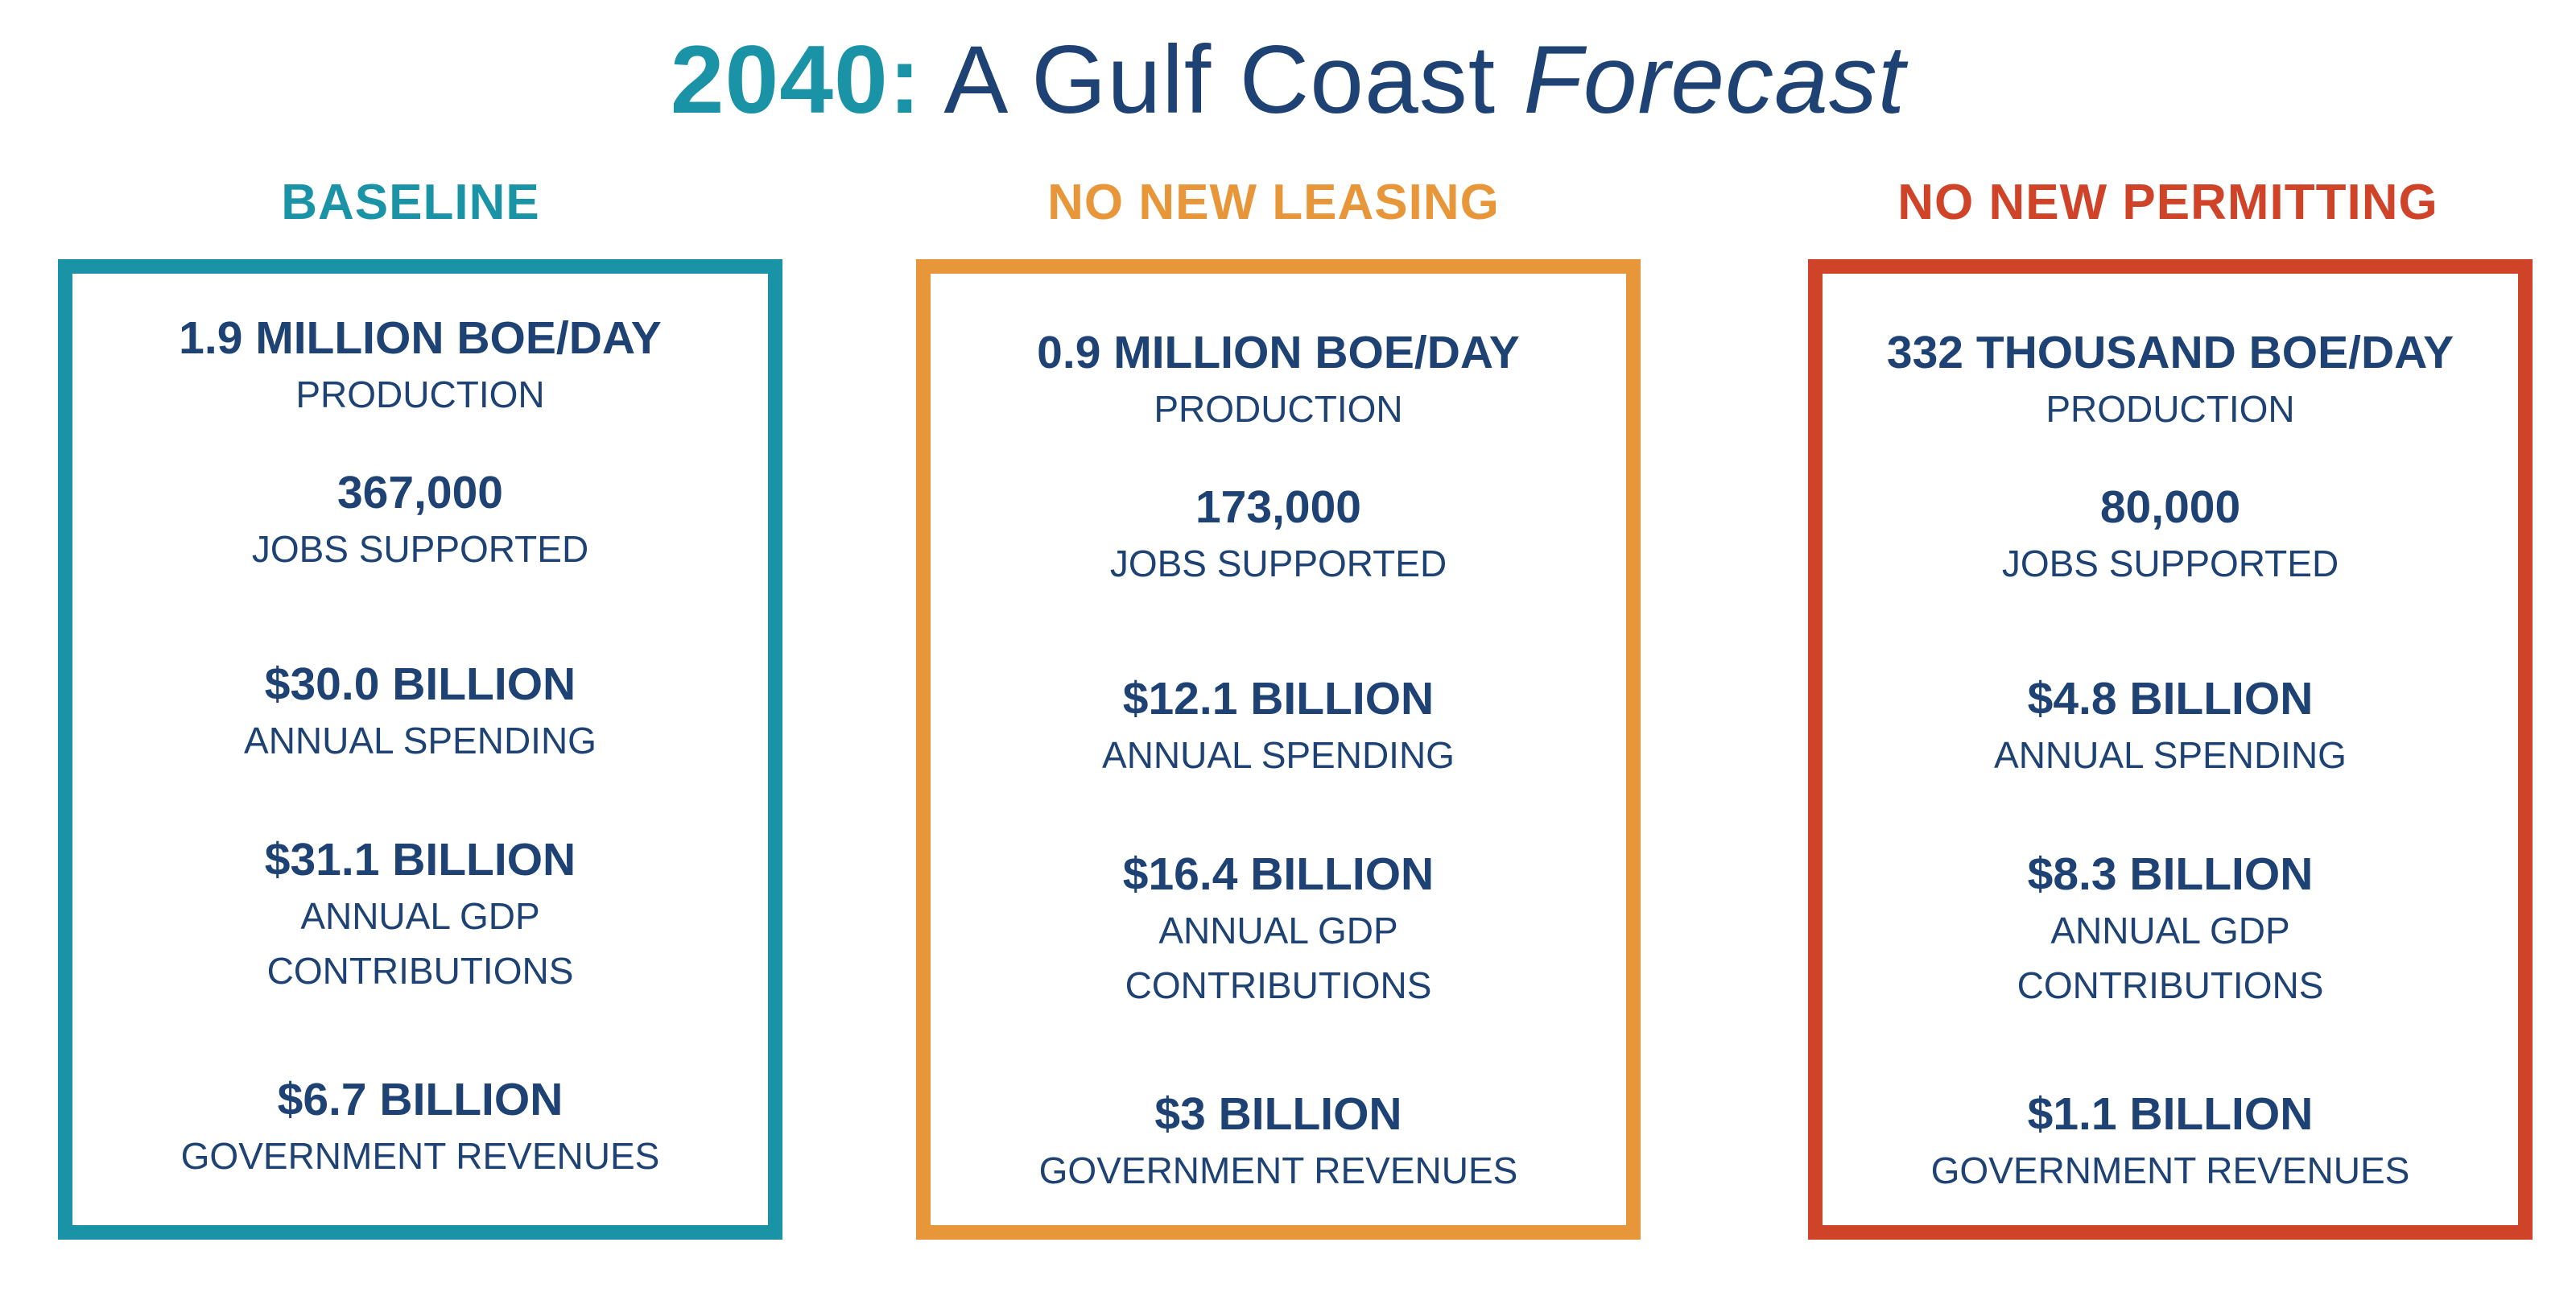  I want to click on metric-jobs: 173,000 JOBS SUPPORTED, so click(1278, 535).